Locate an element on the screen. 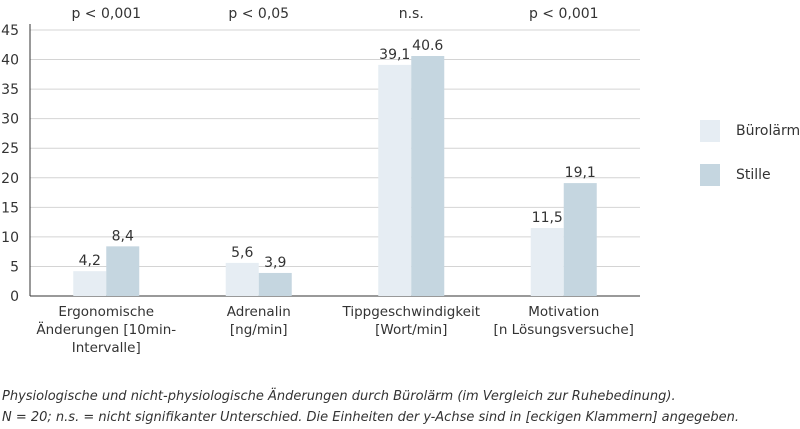 The image size is (800, 429). x-category-label: Adrenalin [ng/min] is located at coordinates (259, 321).